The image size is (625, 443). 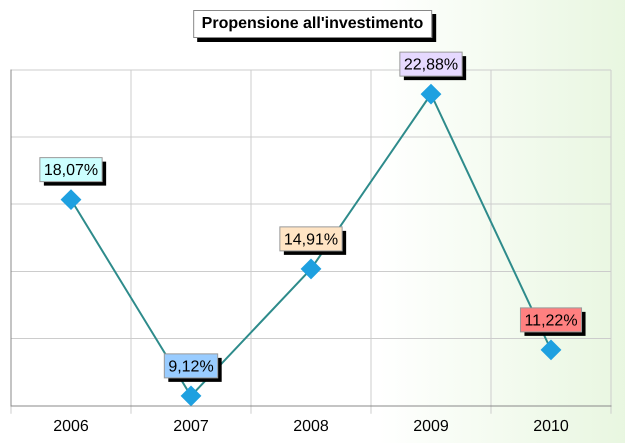 What do you see at coordinates (551, 321) in the screenshot?
I see `data-label: 11,22%` at bounding box center [551, 321].